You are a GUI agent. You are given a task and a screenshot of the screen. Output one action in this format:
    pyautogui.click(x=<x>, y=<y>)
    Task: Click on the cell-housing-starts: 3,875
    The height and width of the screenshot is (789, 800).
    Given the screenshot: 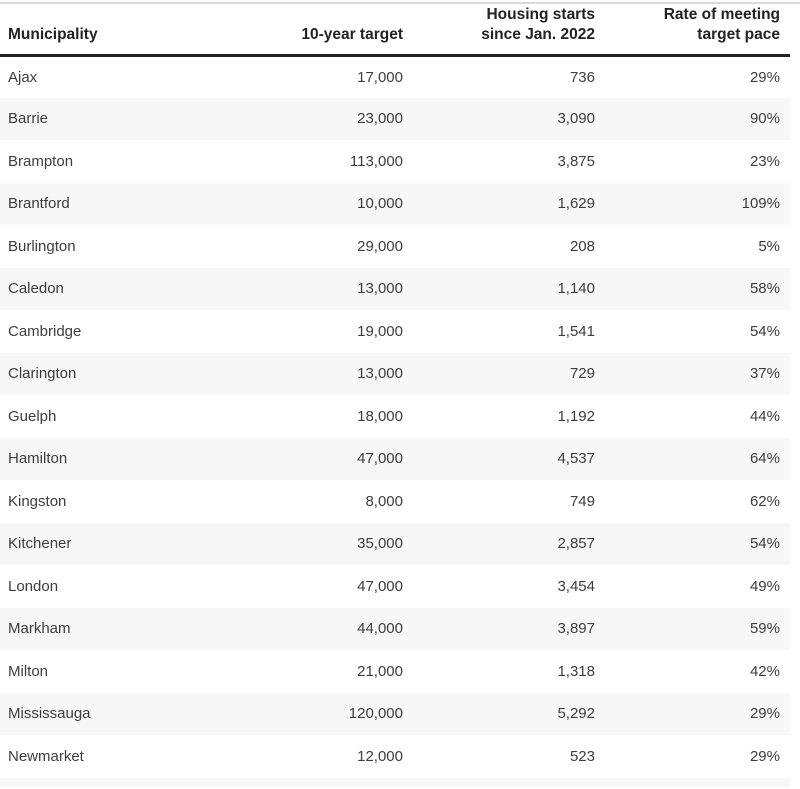 What is the action you would take?
    pyautogui.click(x=576, y=161)
    